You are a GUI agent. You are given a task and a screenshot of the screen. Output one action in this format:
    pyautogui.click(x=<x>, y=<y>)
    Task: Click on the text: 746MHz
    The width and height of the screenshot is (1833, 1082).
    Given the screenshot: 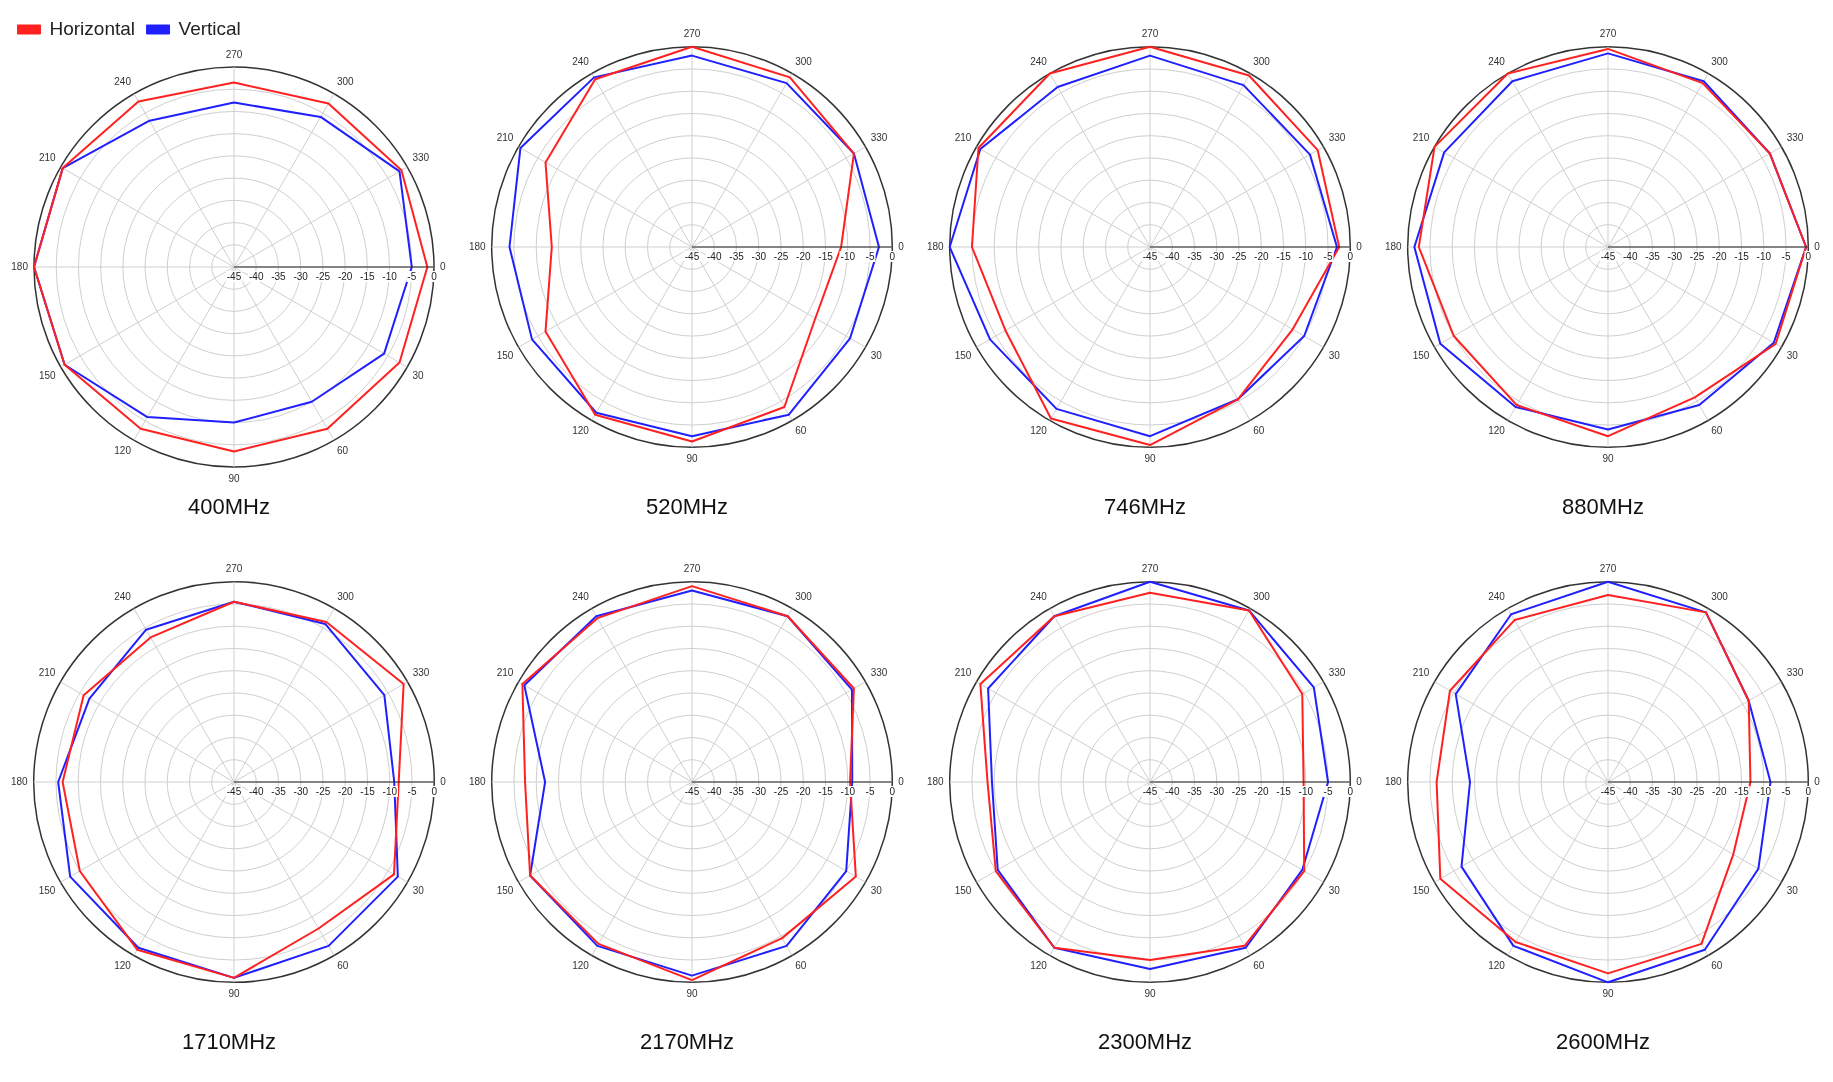 What is the action you would take?
    pyautogui.click(x=1145, y=506)
    